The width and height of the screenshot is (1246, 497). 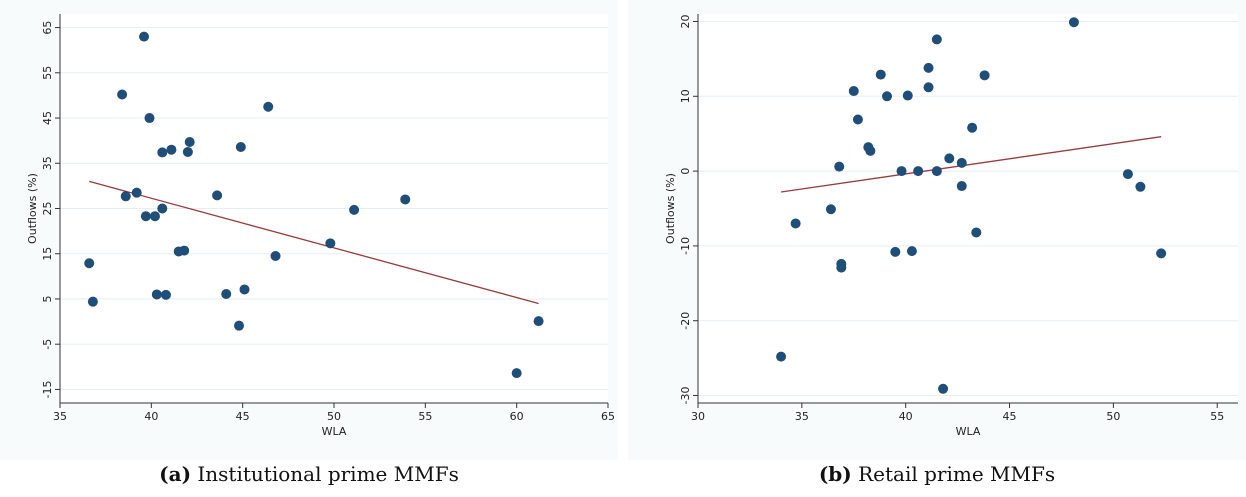 I want to click on y-tick-label: 10, so click(x=685, y=96).